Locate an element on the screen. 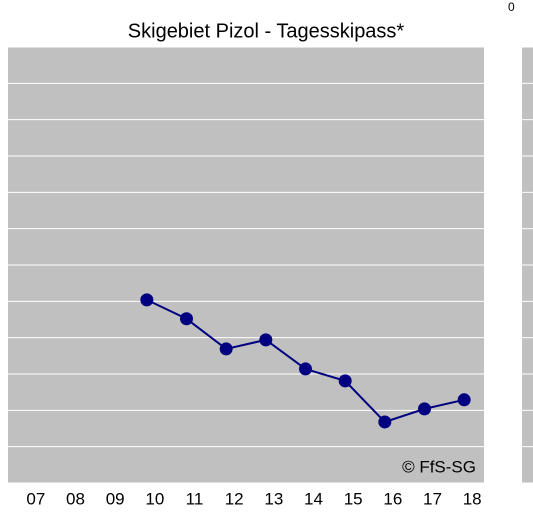  x-tick-label: 07 is located at coordinates (35, 498).